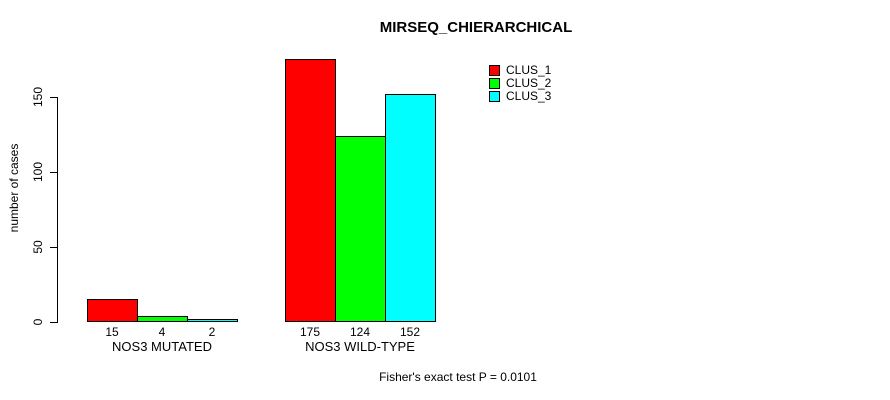  Describe the element at coordinates (529, 70) in the screenshot. I see `legend-label-clus-1: CLUS_1` at that location.